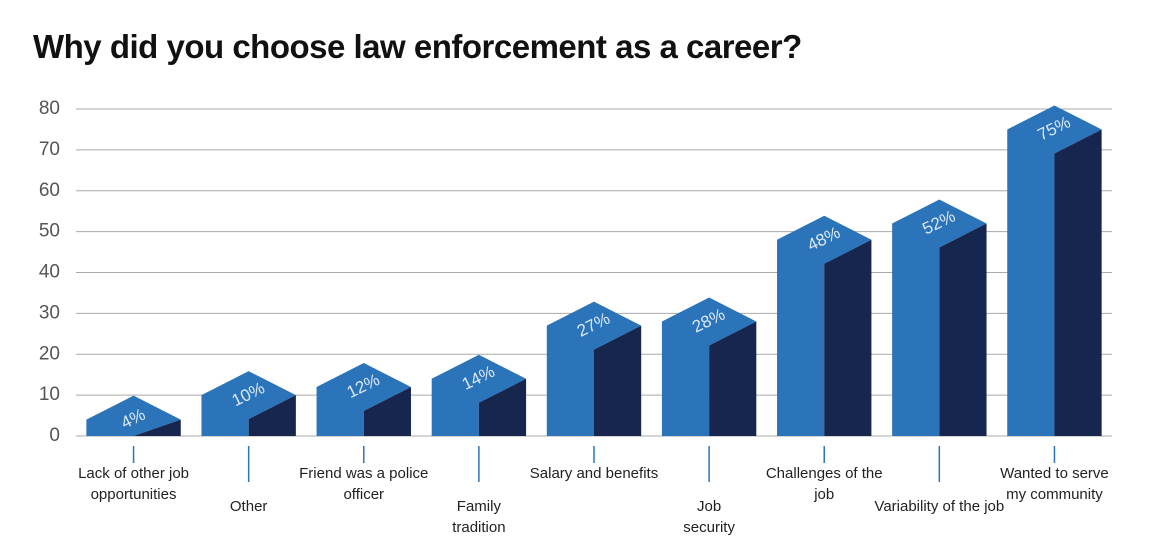 The width and height of the screenshot is (1150, 559). What do you see at coordinates (49, 231) in the screenshot?
I see `y-tick-label: 50` at bounding box center [49, 231].